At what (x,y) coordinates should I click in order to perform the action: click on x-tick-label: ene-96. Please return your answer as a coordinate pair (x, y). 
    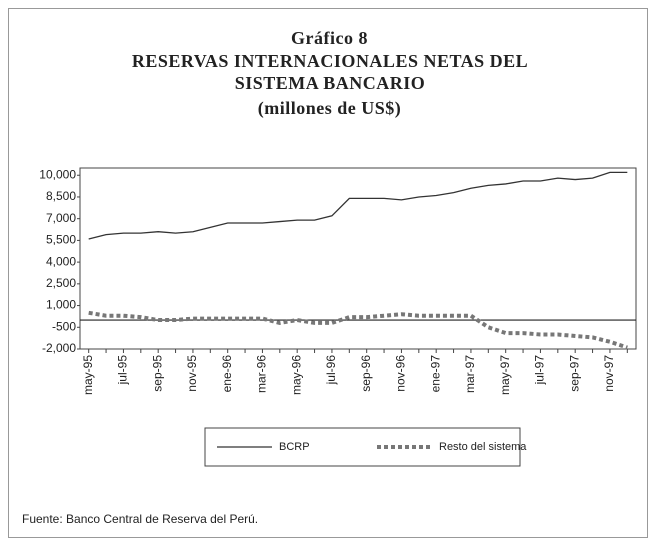
    Looking at the image, I should click on (227, 374).